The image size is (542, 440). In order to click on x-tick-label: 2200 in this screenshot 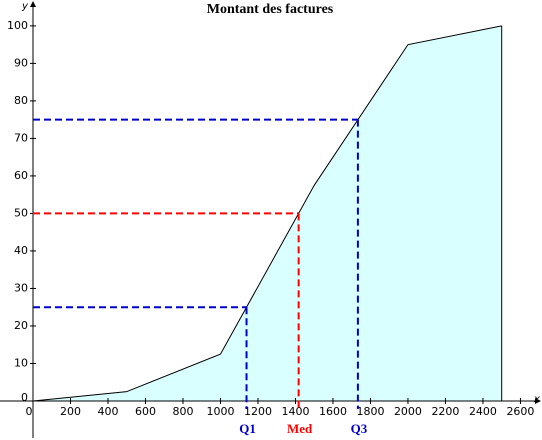, I will do `click(445, 411)`.